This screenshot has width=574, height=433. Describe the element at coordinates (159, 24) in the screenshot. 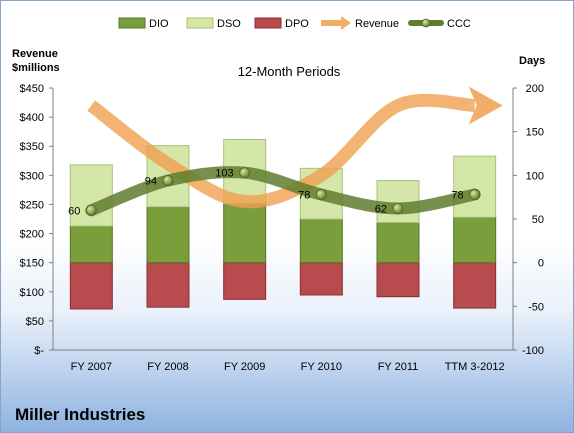

I see `legend-label-dio: DIO` at that location.